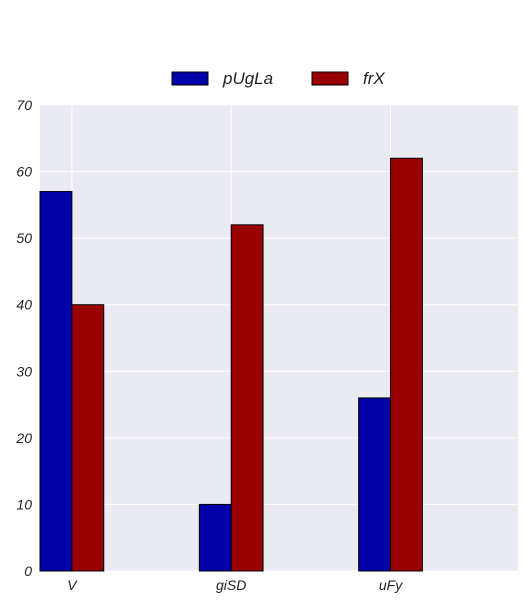  Describe the element at coordinates (215, 537) in the screenshot. I see `bar-pUgLa-giSD` at that location.